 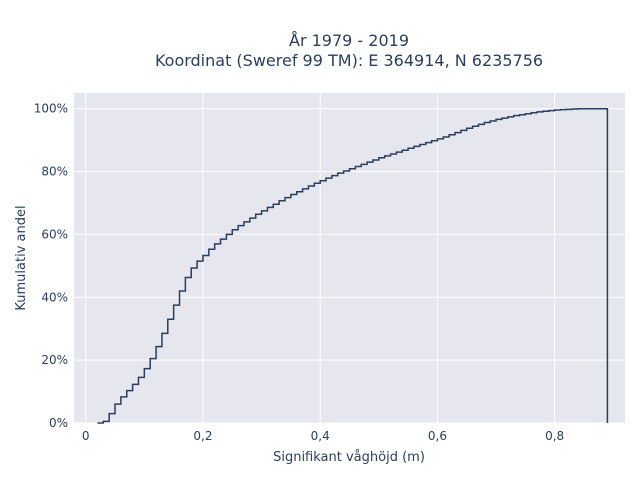 I want to click on x-tick-label: 0,8, so click(x=554, y=436).